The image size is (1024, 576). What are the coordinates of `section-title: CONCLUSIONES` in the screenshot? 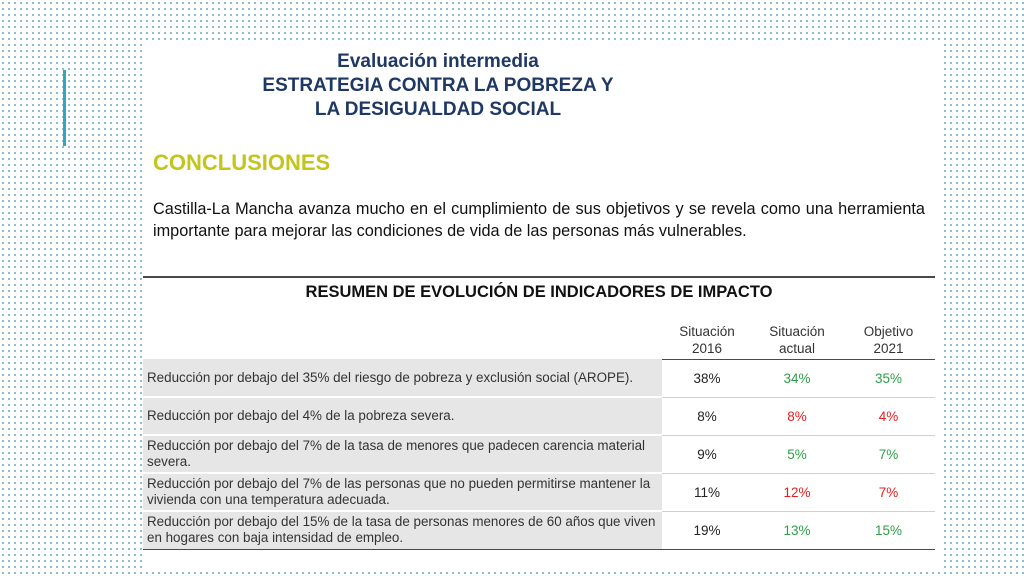 It's located at (242, 162).